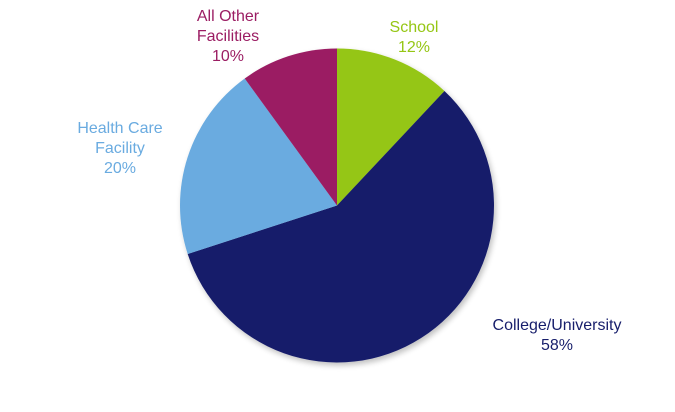  What do you see at coordinates (290, 127) in the screenshot?
I see `pie-slice-all-other-facilities` at bounding box center [290, 127].